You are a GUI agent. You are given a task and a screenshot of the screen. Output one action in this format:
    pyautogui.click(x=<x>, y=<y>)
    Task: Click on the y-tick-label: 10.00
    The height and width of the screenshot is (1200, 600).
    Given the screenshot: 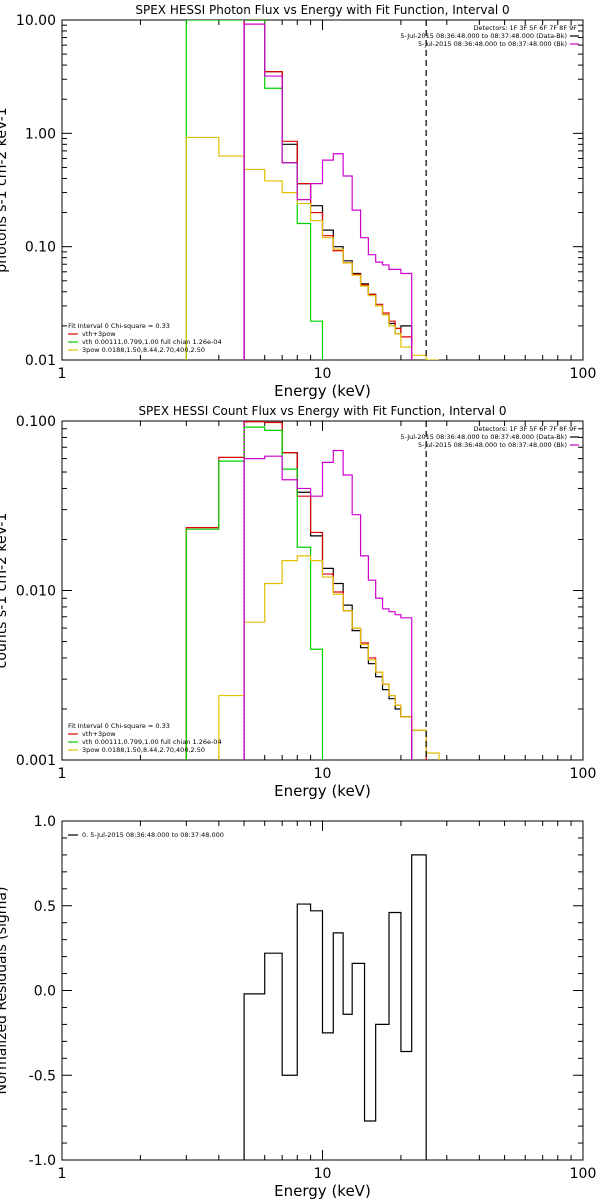 What is the action you would take?
    pyautogui.click(x=36, y=21)
    